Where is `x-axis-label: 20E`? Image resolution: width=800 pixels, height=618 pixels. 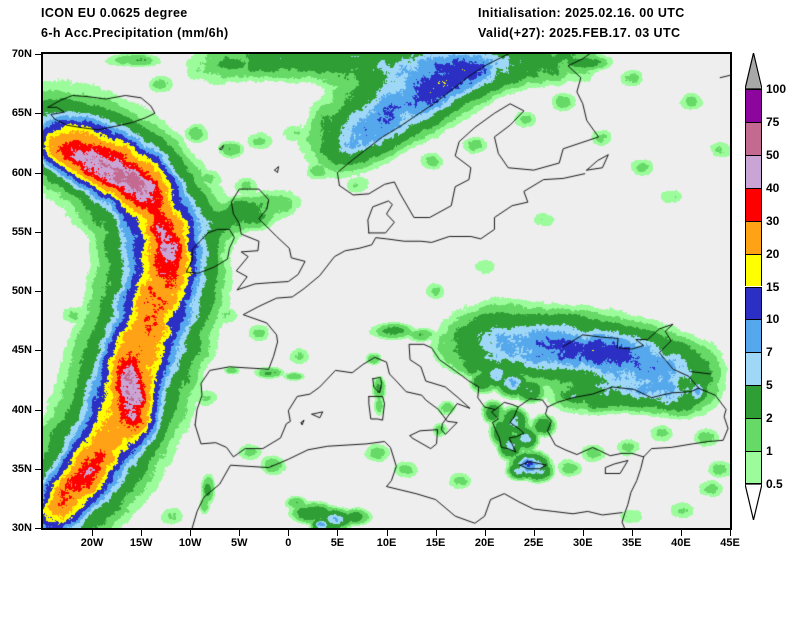
x-axis-label: 20E is located at coordinates (484, 543).